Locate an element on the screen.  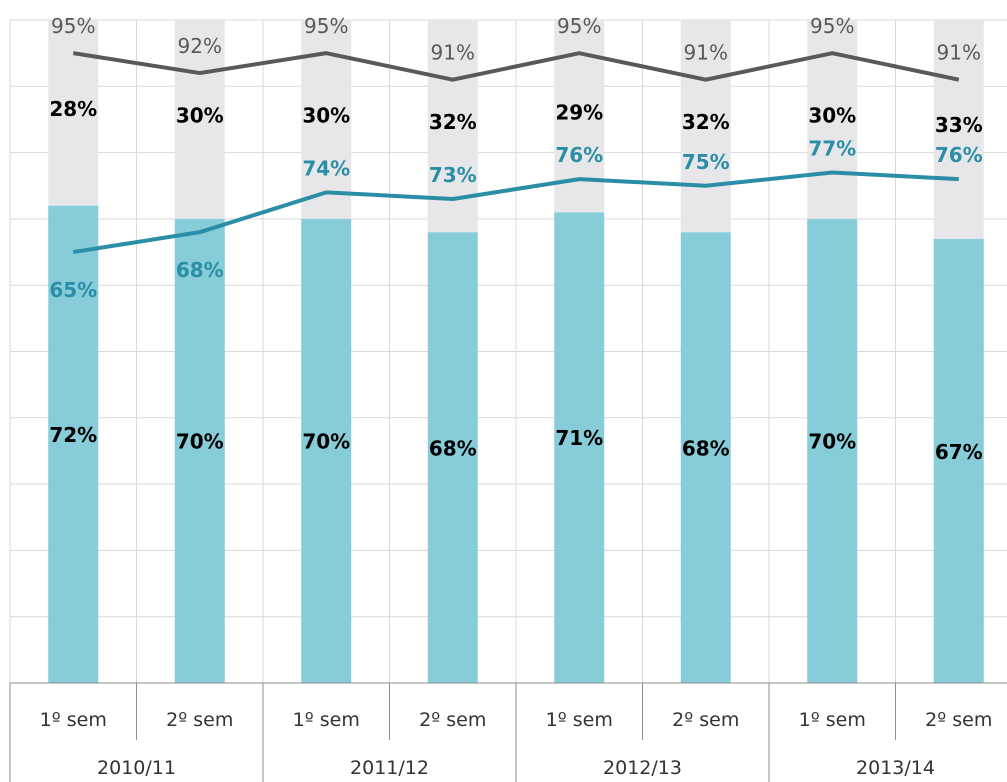
series-line-upper is located at coordinates (516, 66).